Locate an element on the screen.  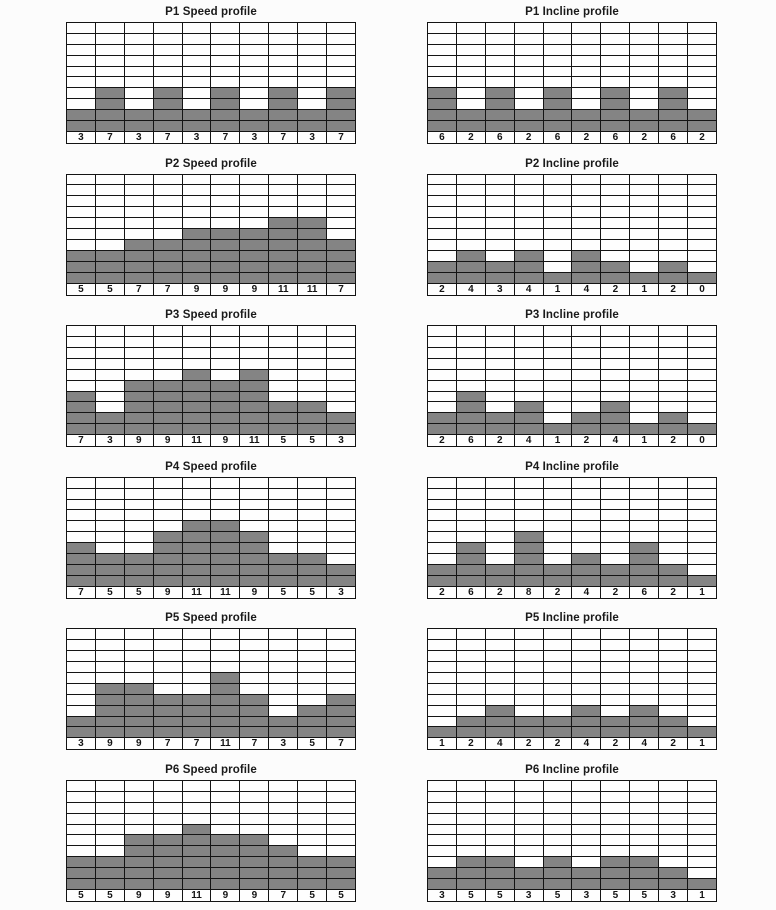
value-label: 7 is located at coordinates (81, 441).